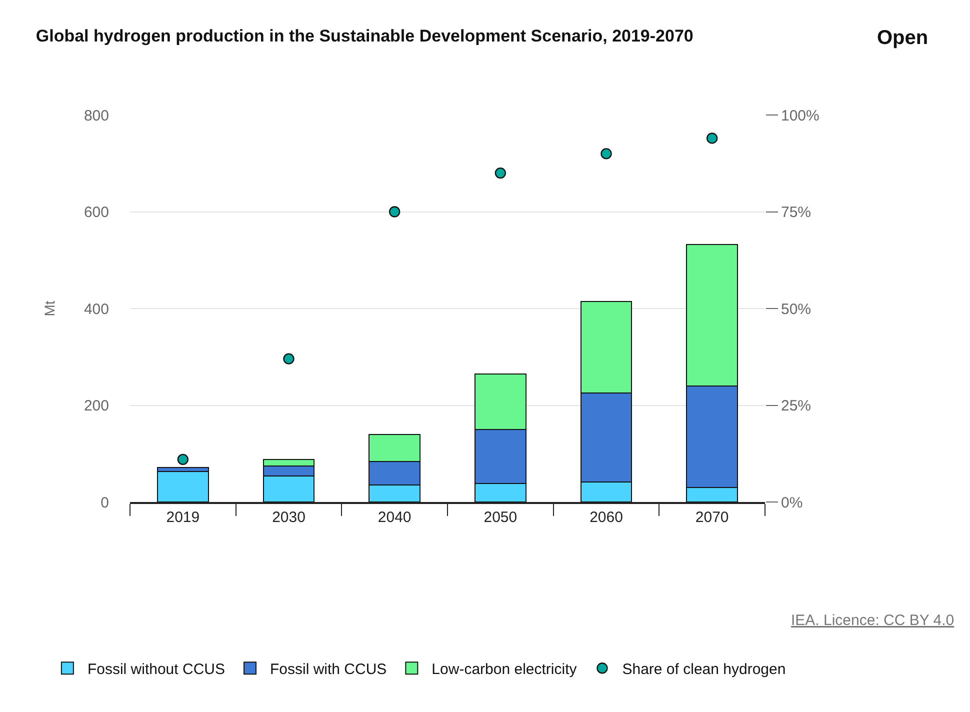 The width and height of the screenshot is (970, 712). I want to click on y2-tick-label: 25%, so click(796, 406).